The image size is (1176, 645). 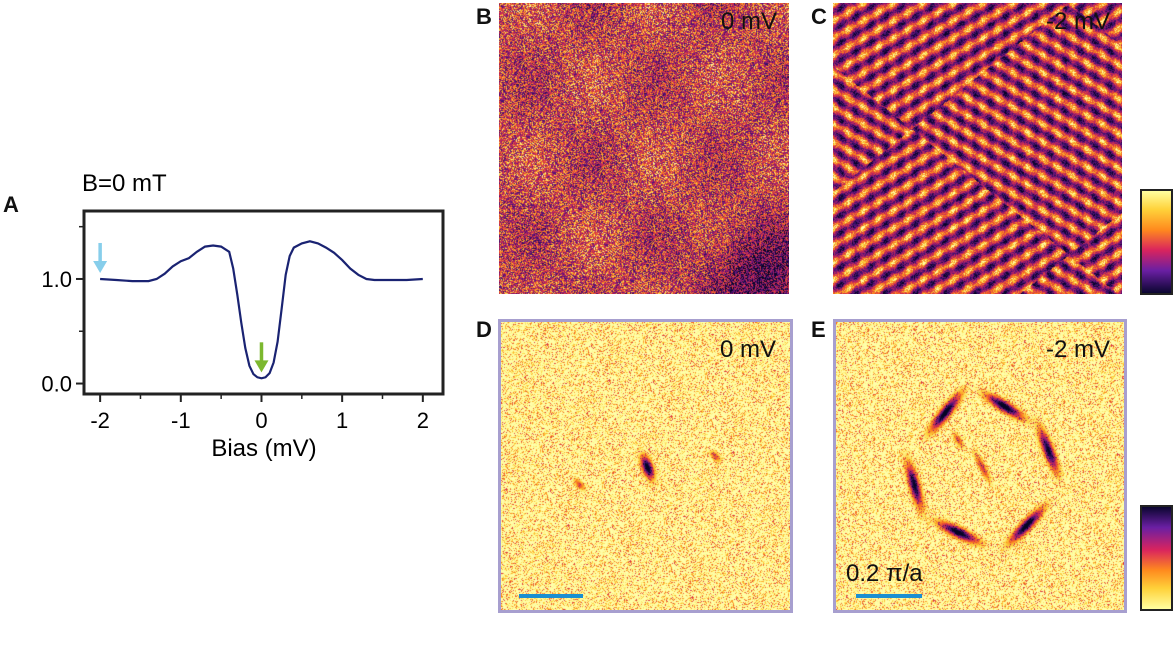 I want to click on fft-d: 0 mV, so click(x=645, y=466).